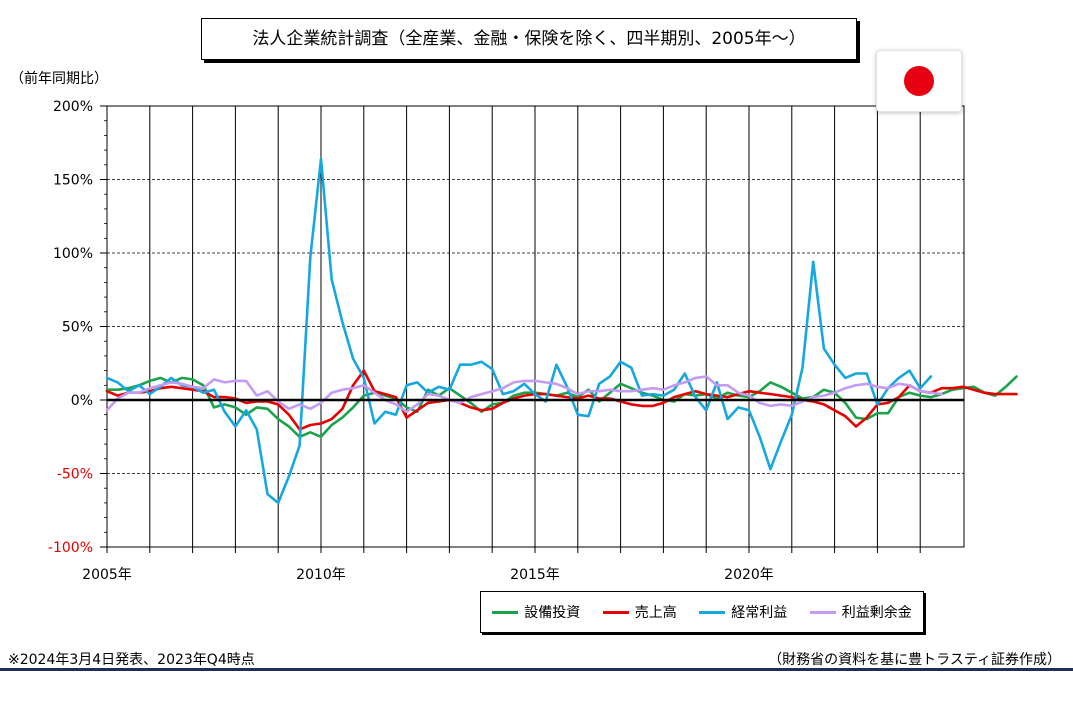 The height and width of the screenshot is (706, 1073). What do you see at coordinates (876, 613) in the screenshot?
I see `legend-label-retained-earnings: 利益剰余金` at bounding box center [876, 613].